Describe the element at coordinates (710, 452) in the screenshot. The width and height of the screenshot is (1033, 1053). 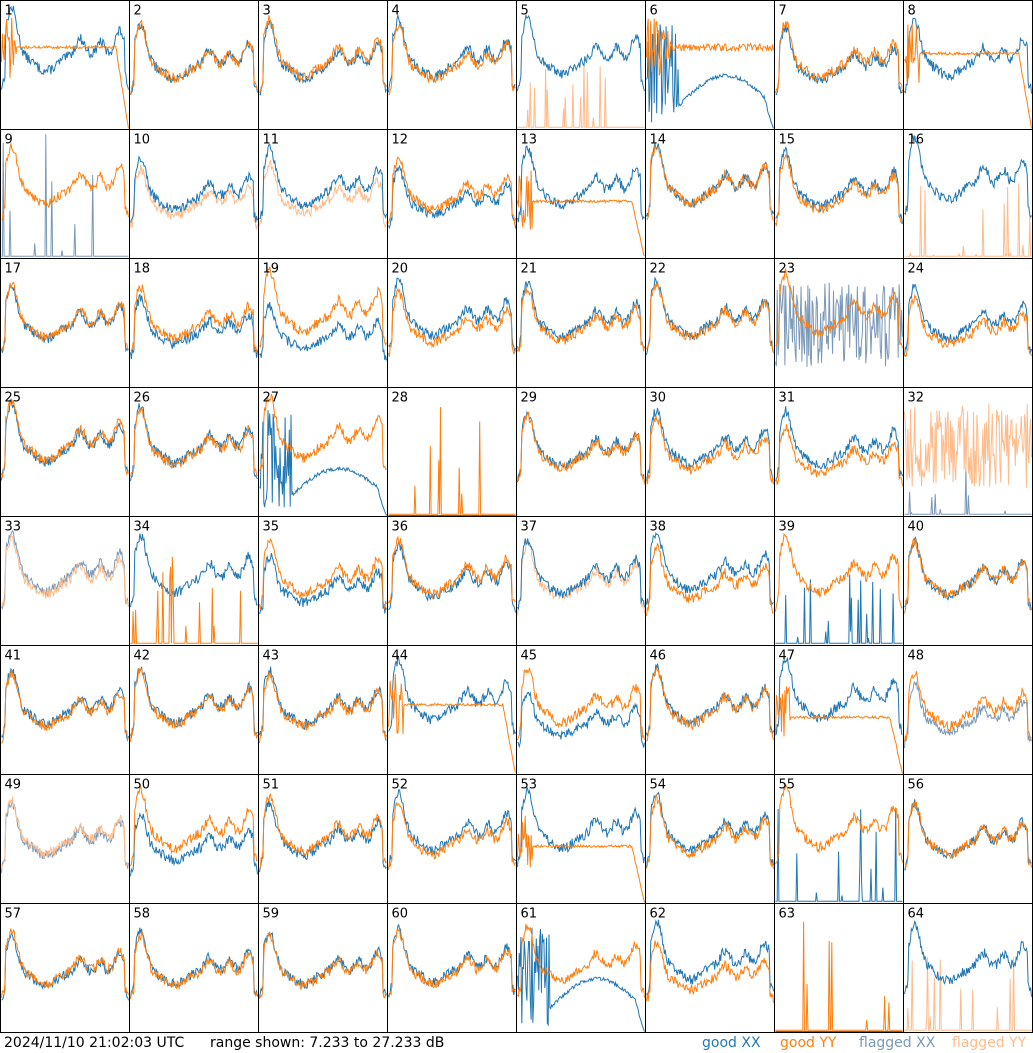
I see `panel-30: 30` at that location.